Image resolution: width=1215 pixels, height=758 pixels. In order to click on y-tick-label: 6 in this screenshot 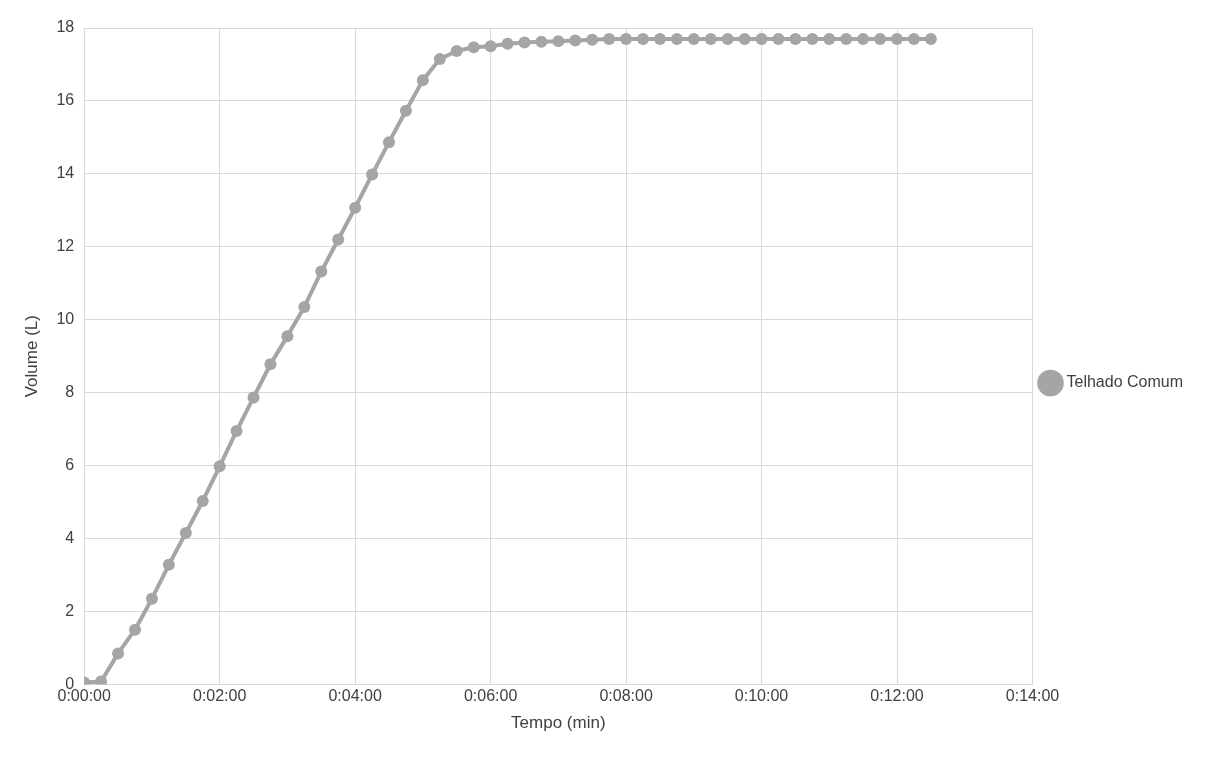, I will do `click(70, 465)`.